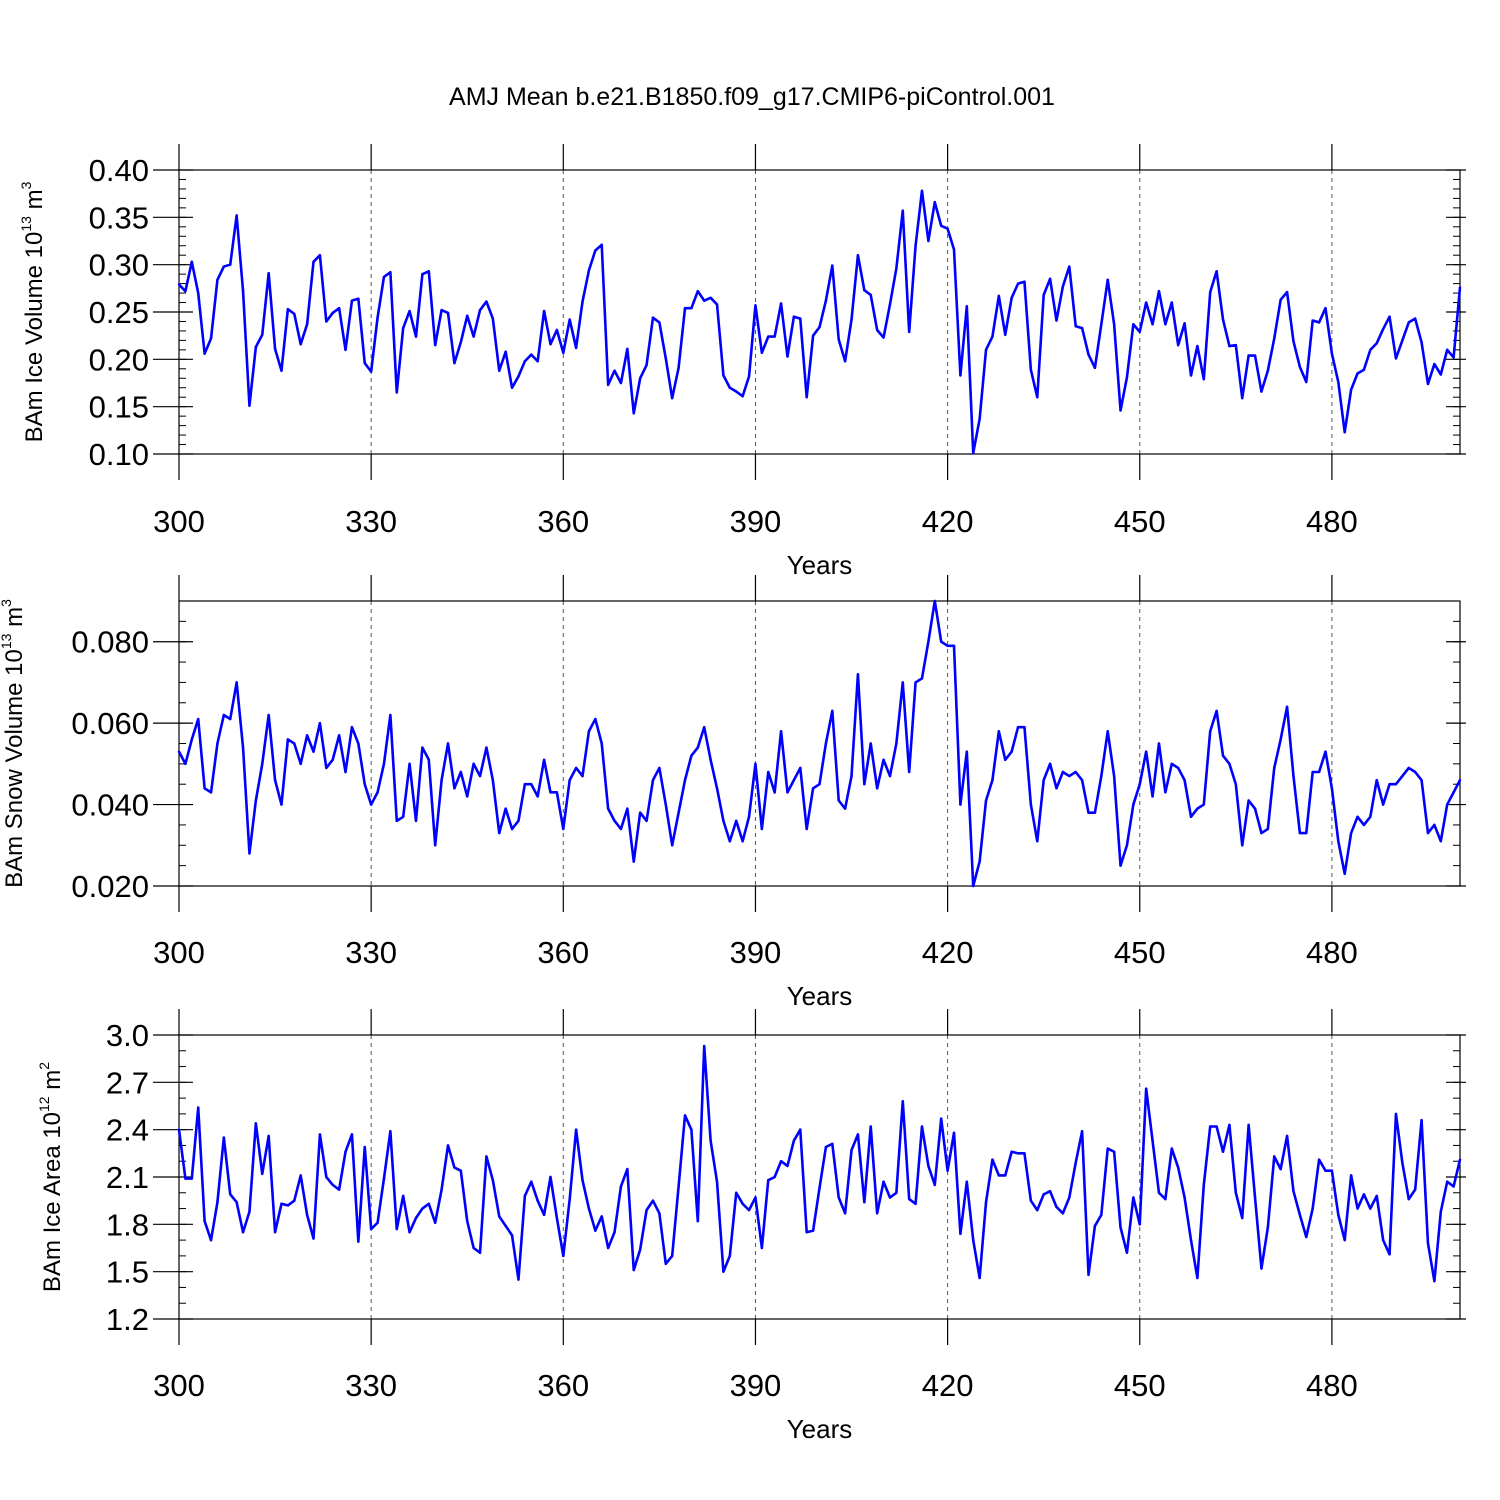 The image size is (1500, 1500). Describe the element at coordinates (820, 565) in the screenshot. I see `x-axis-label: Years` at that location.